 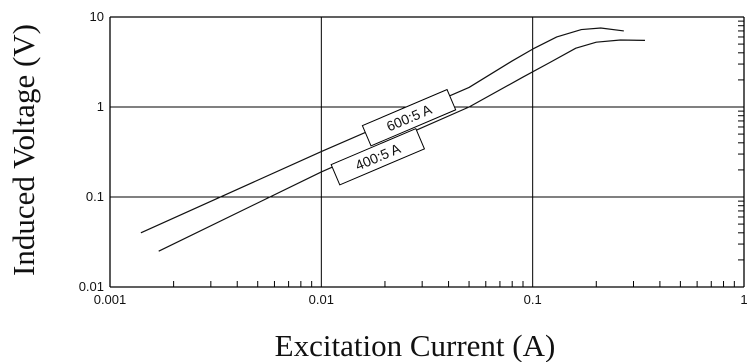 I want to click on x-axis-title: Excitation Current (A), so click(x=415, y=345).